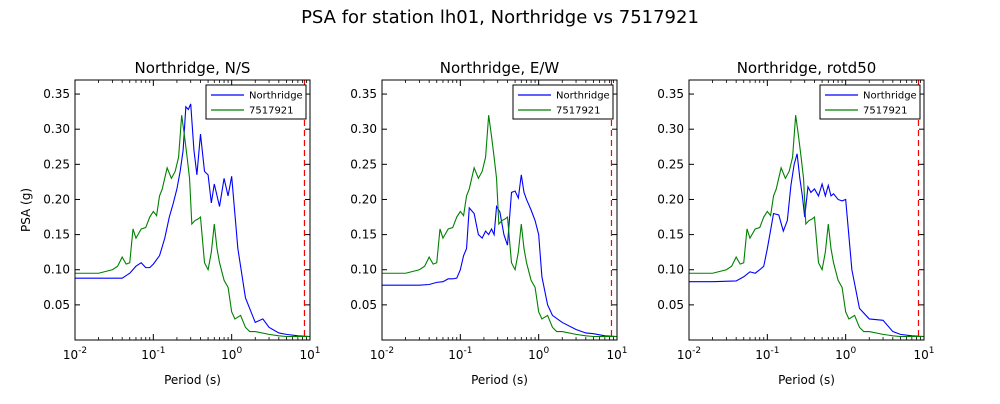  What do you see at coordinates (807, 68) in the screenshot?
I see `panel-title: Northridge, rotd50` at bounding box center [807, 68].